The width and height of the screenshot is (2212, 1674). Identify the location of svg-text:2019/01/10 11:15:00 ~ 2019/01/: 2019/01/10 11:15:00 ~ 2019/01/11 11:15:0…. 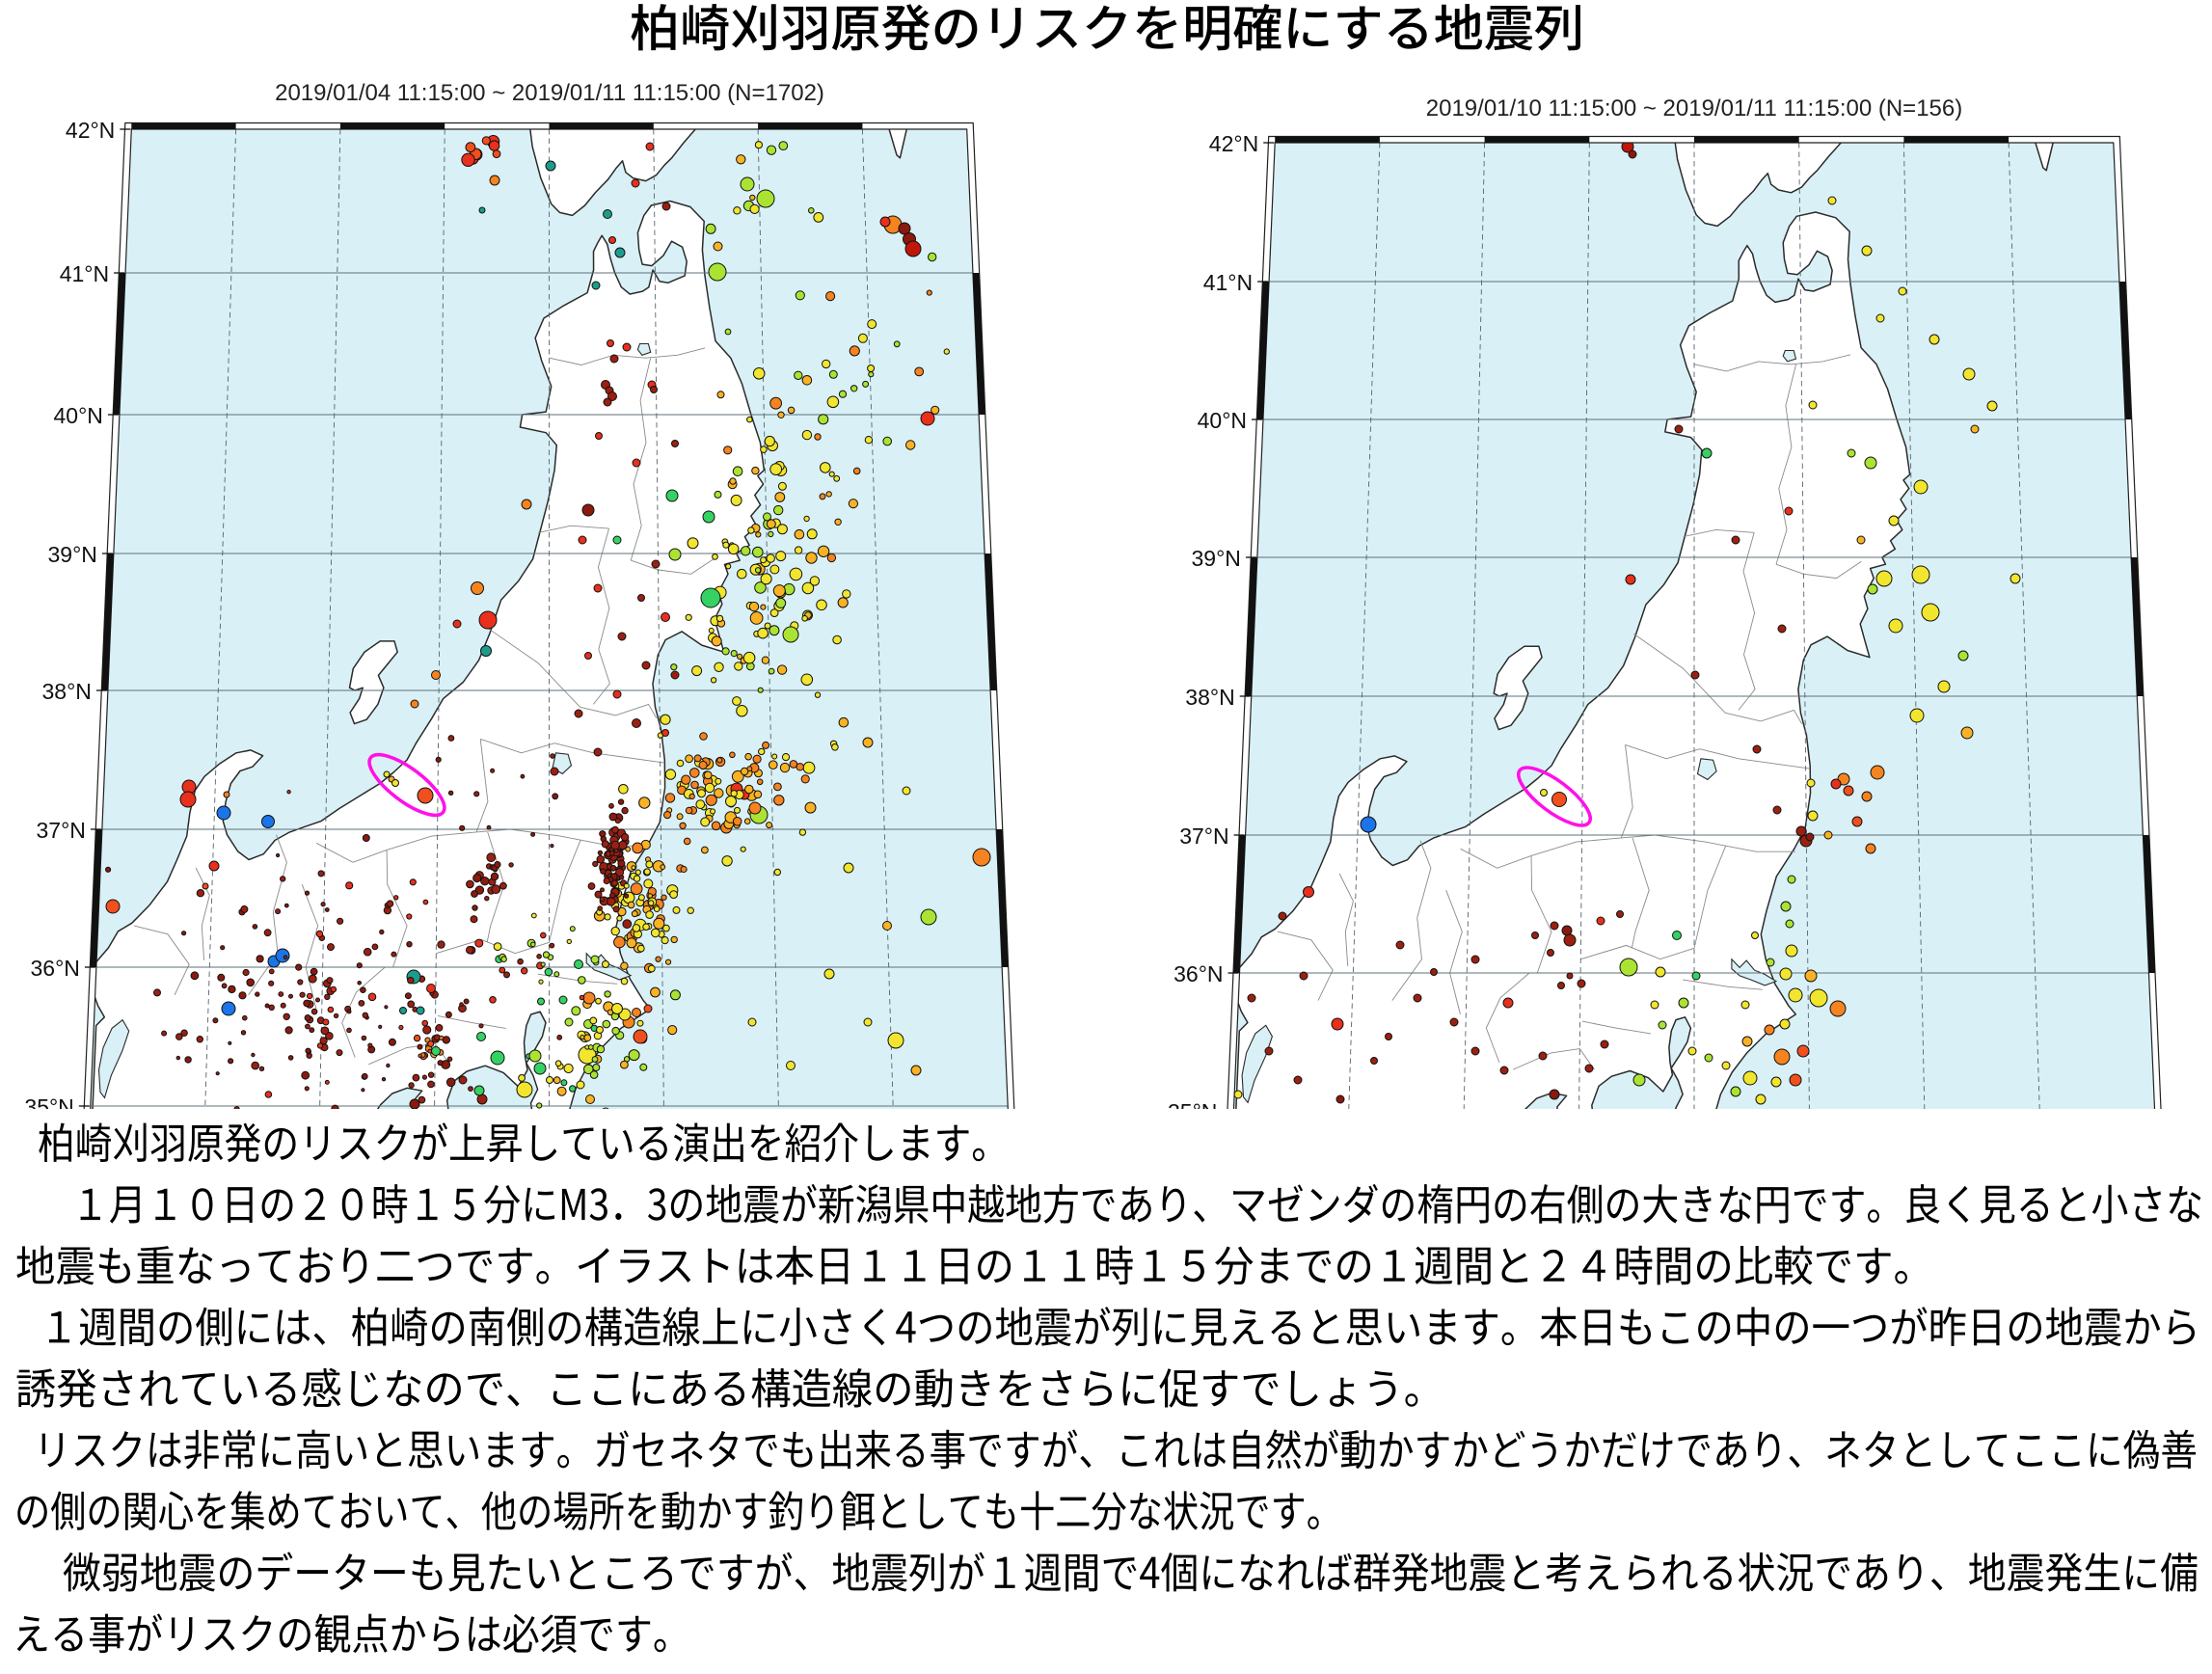
(1694, 108).